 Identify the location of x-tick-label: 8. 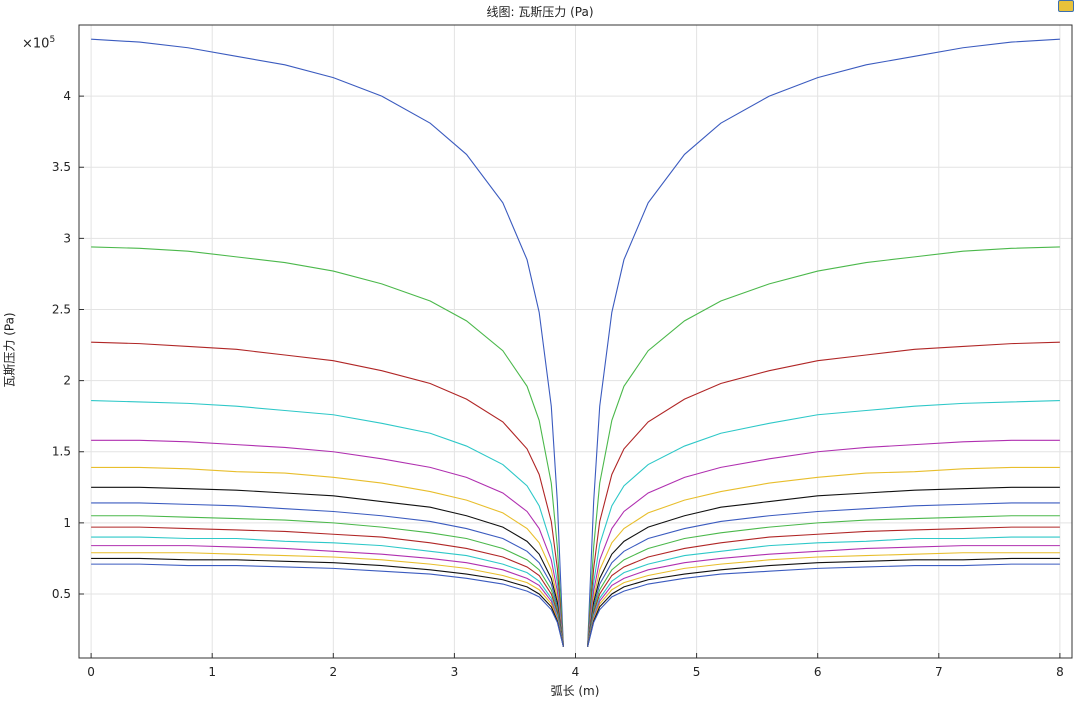
(1060, 672).